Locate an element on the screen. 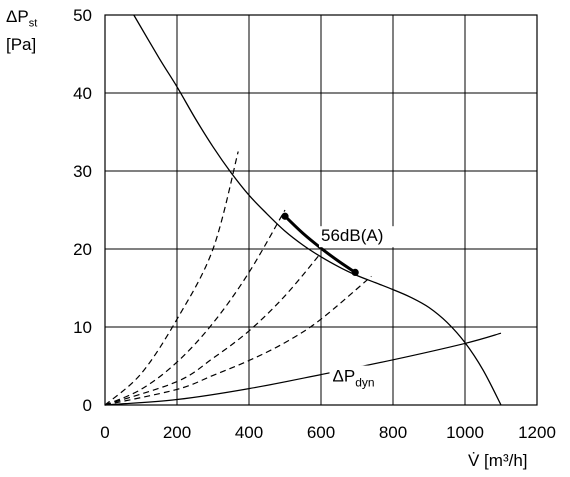  y-tick-label: 40 is located at coordinates (82, 93).